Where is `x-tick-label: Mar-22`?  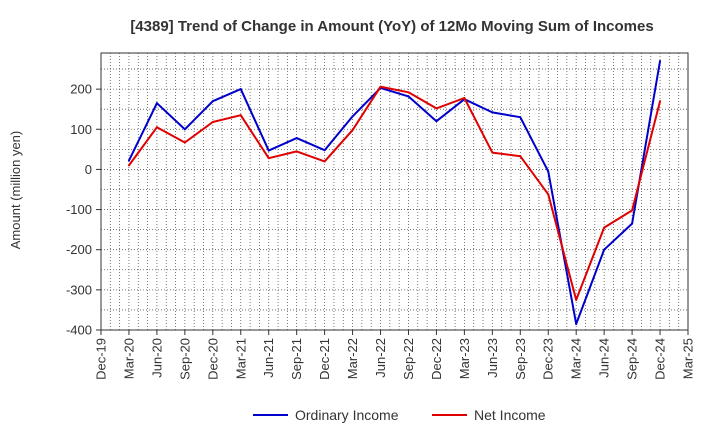
x-tick-label: Mar-22 is located at coordinates (352, 358).